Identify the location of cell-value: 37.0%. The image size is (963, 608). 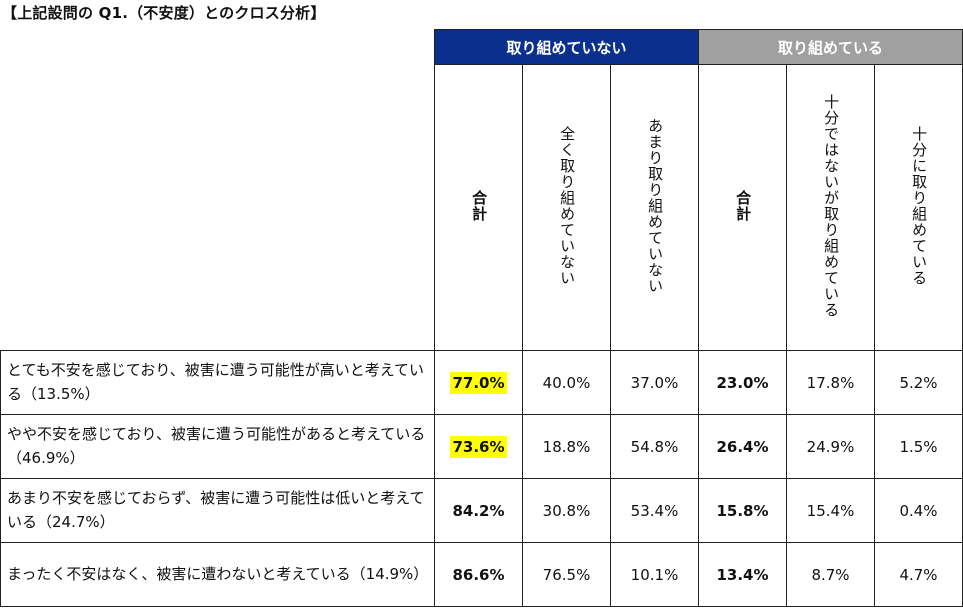
(654, 382).